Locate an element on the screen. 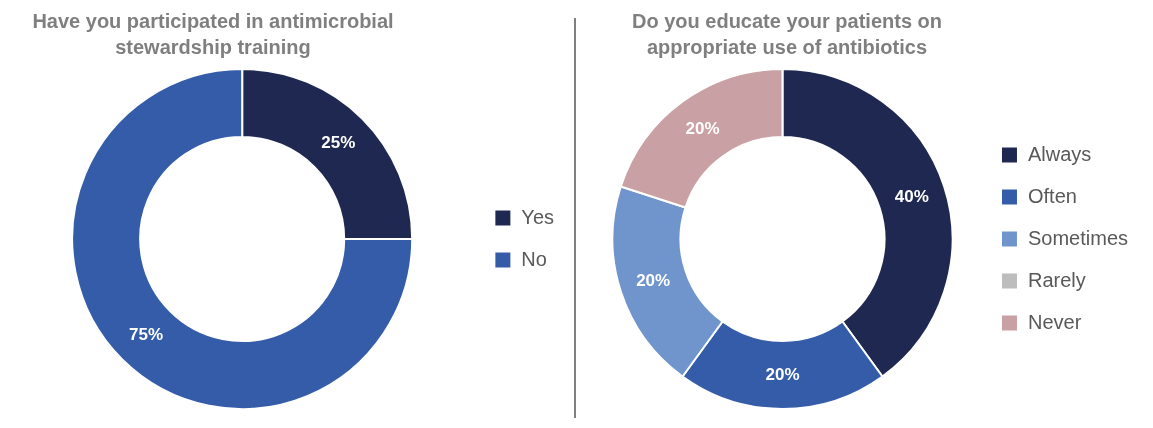 The image size is (1153, 428). legend-label: Yes is located at coordinates (538, 216).